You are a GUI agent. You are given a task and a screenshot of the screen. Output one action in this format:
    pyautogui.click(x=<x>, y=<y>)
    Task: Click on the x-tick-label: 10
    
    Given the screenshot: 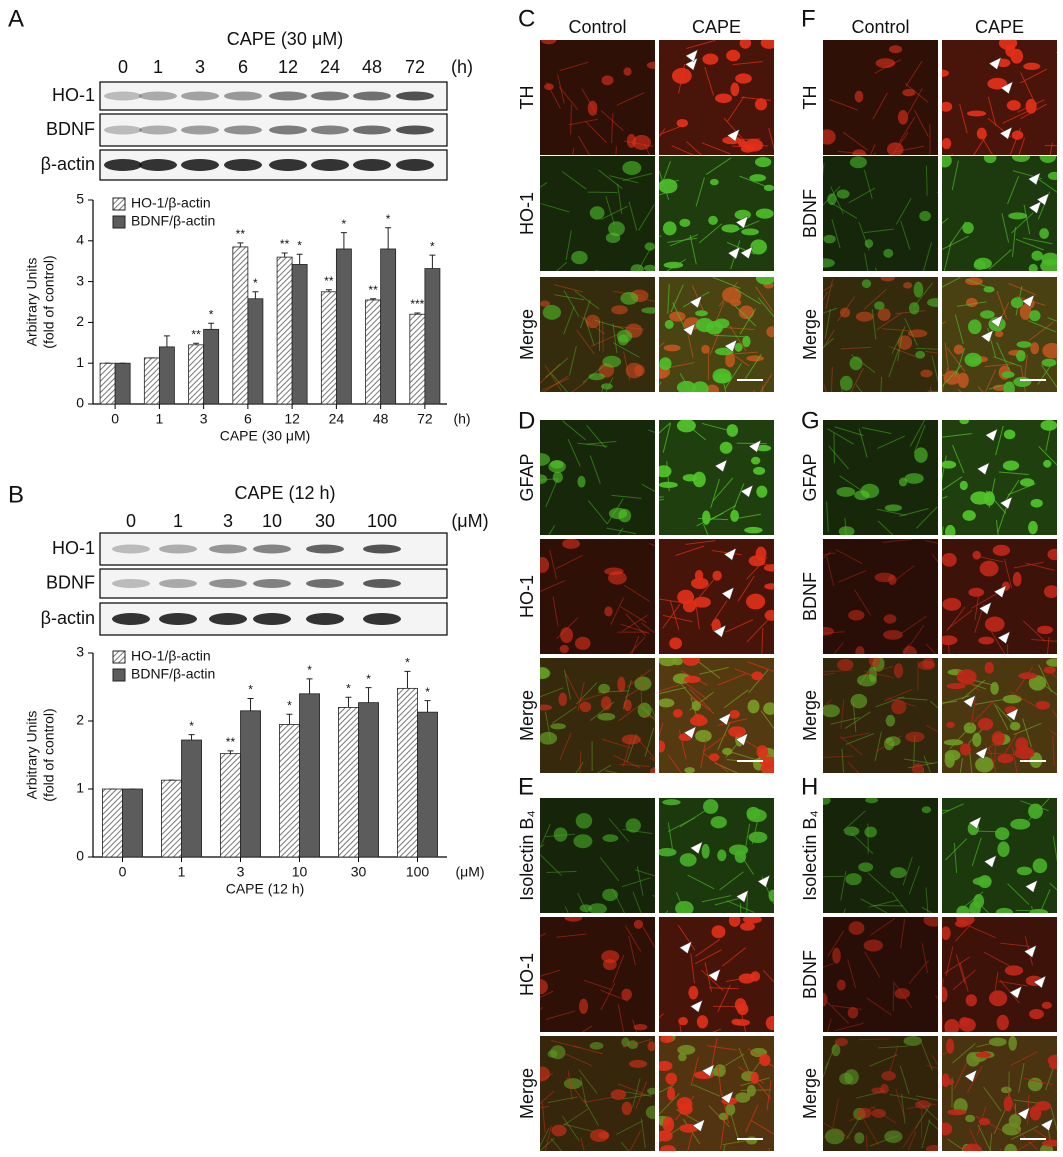 What is the action you would take?
    pyautogui.click(x=300, y=872)
    